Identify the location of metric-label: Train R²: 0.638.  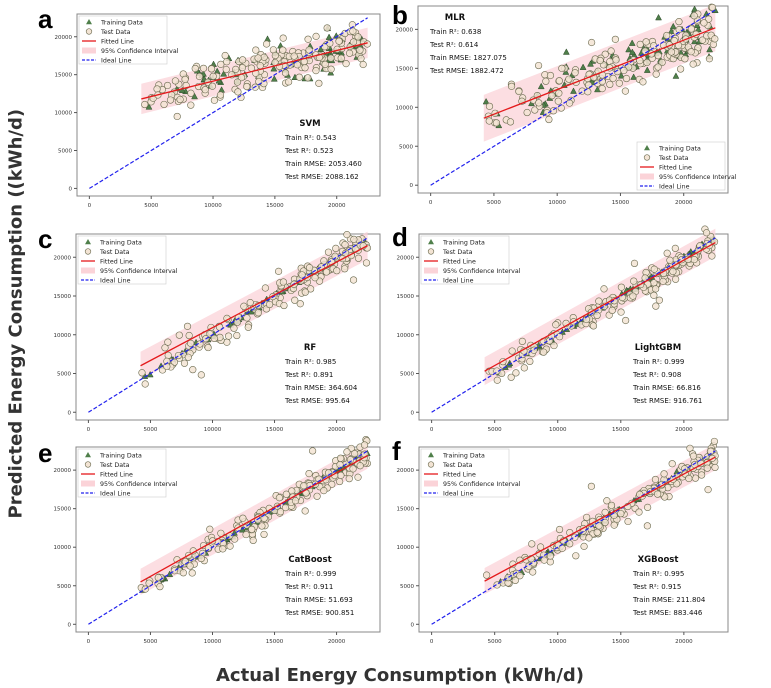
(455, 32).